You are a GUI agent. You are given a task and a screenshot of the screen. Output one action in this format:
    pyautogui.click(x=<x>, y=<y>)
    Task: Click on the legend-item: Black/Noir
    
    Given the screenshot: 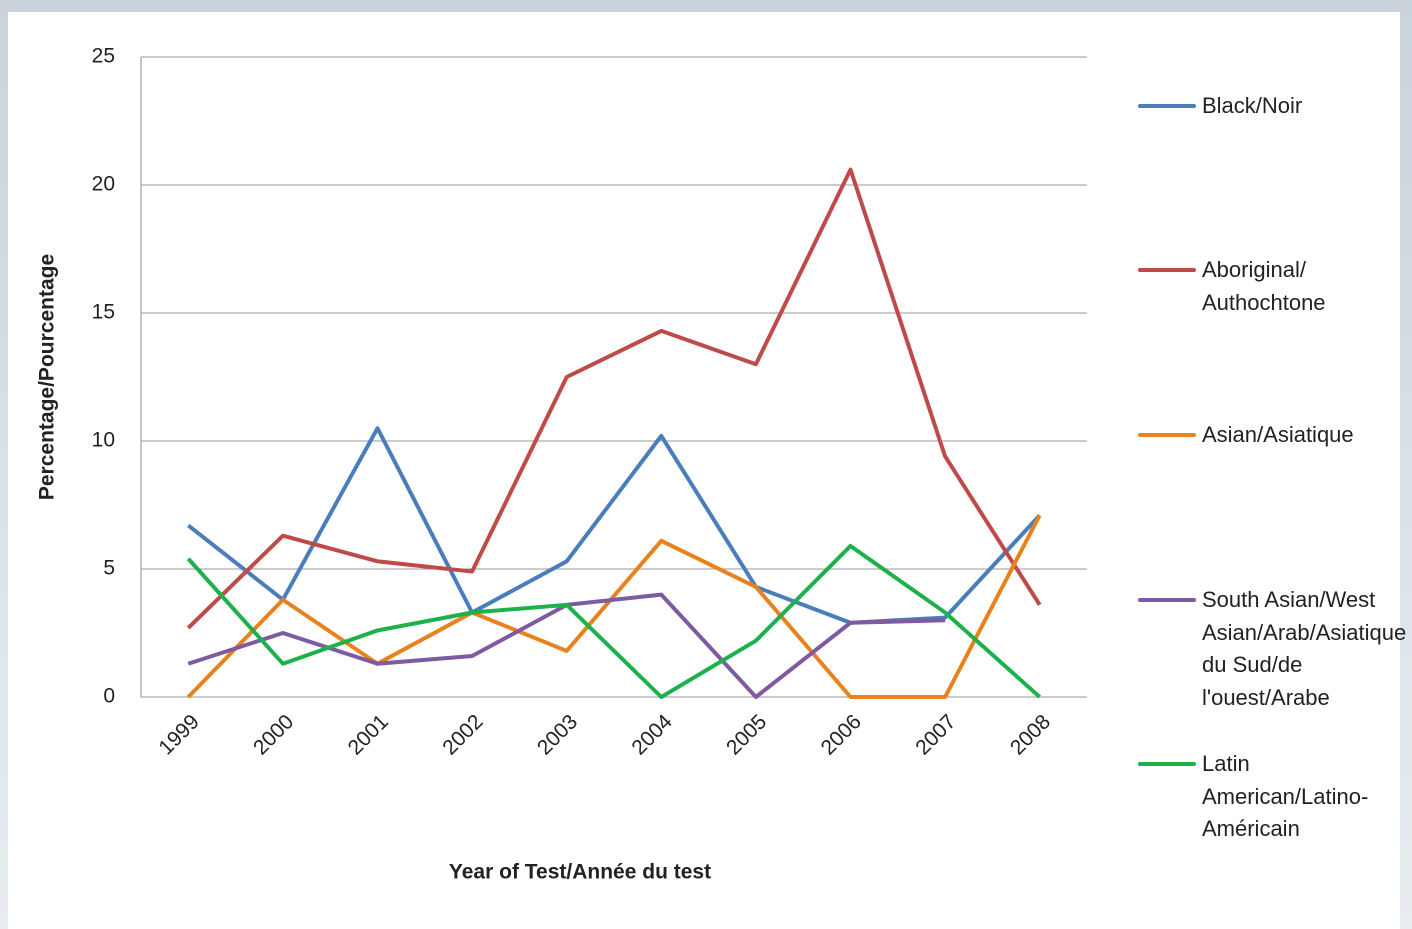 What is the action you would take?
    pyautogui.click(x=1274, y=106)
    